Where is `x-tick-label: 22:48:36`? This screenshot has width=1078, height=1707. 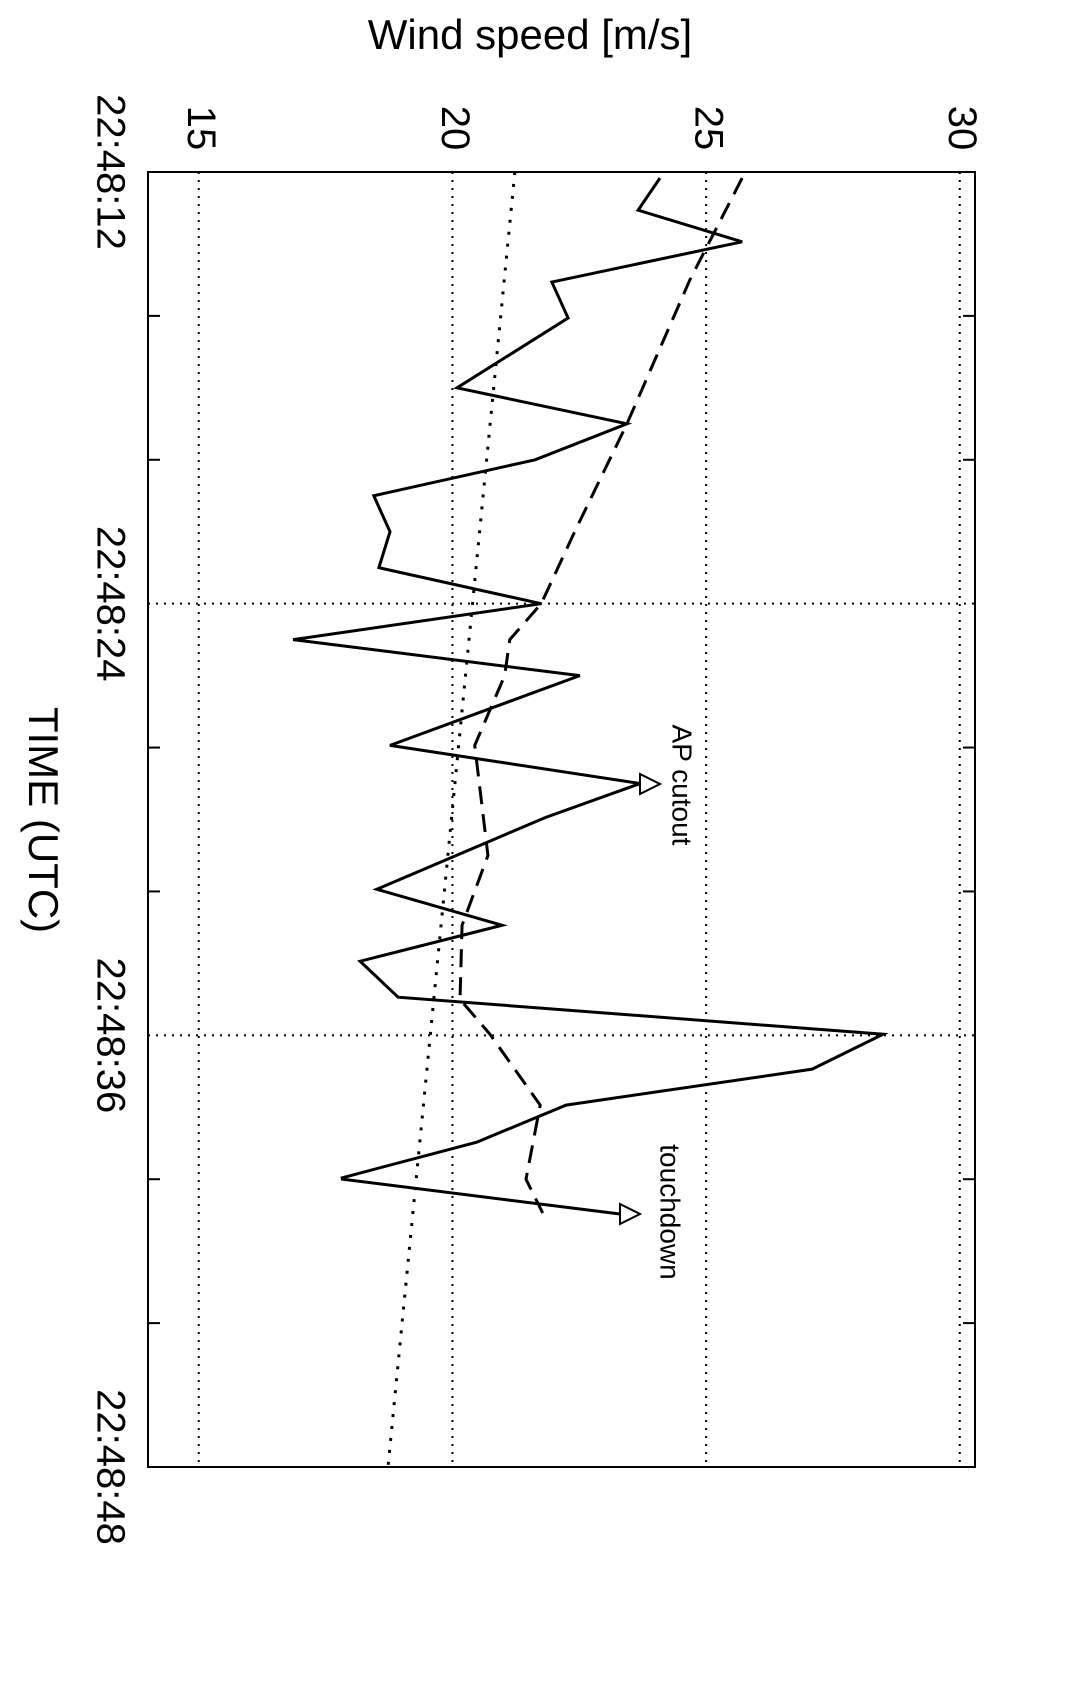
x-tick-label: 22:48:36 is located at coordinates (110, 1035).